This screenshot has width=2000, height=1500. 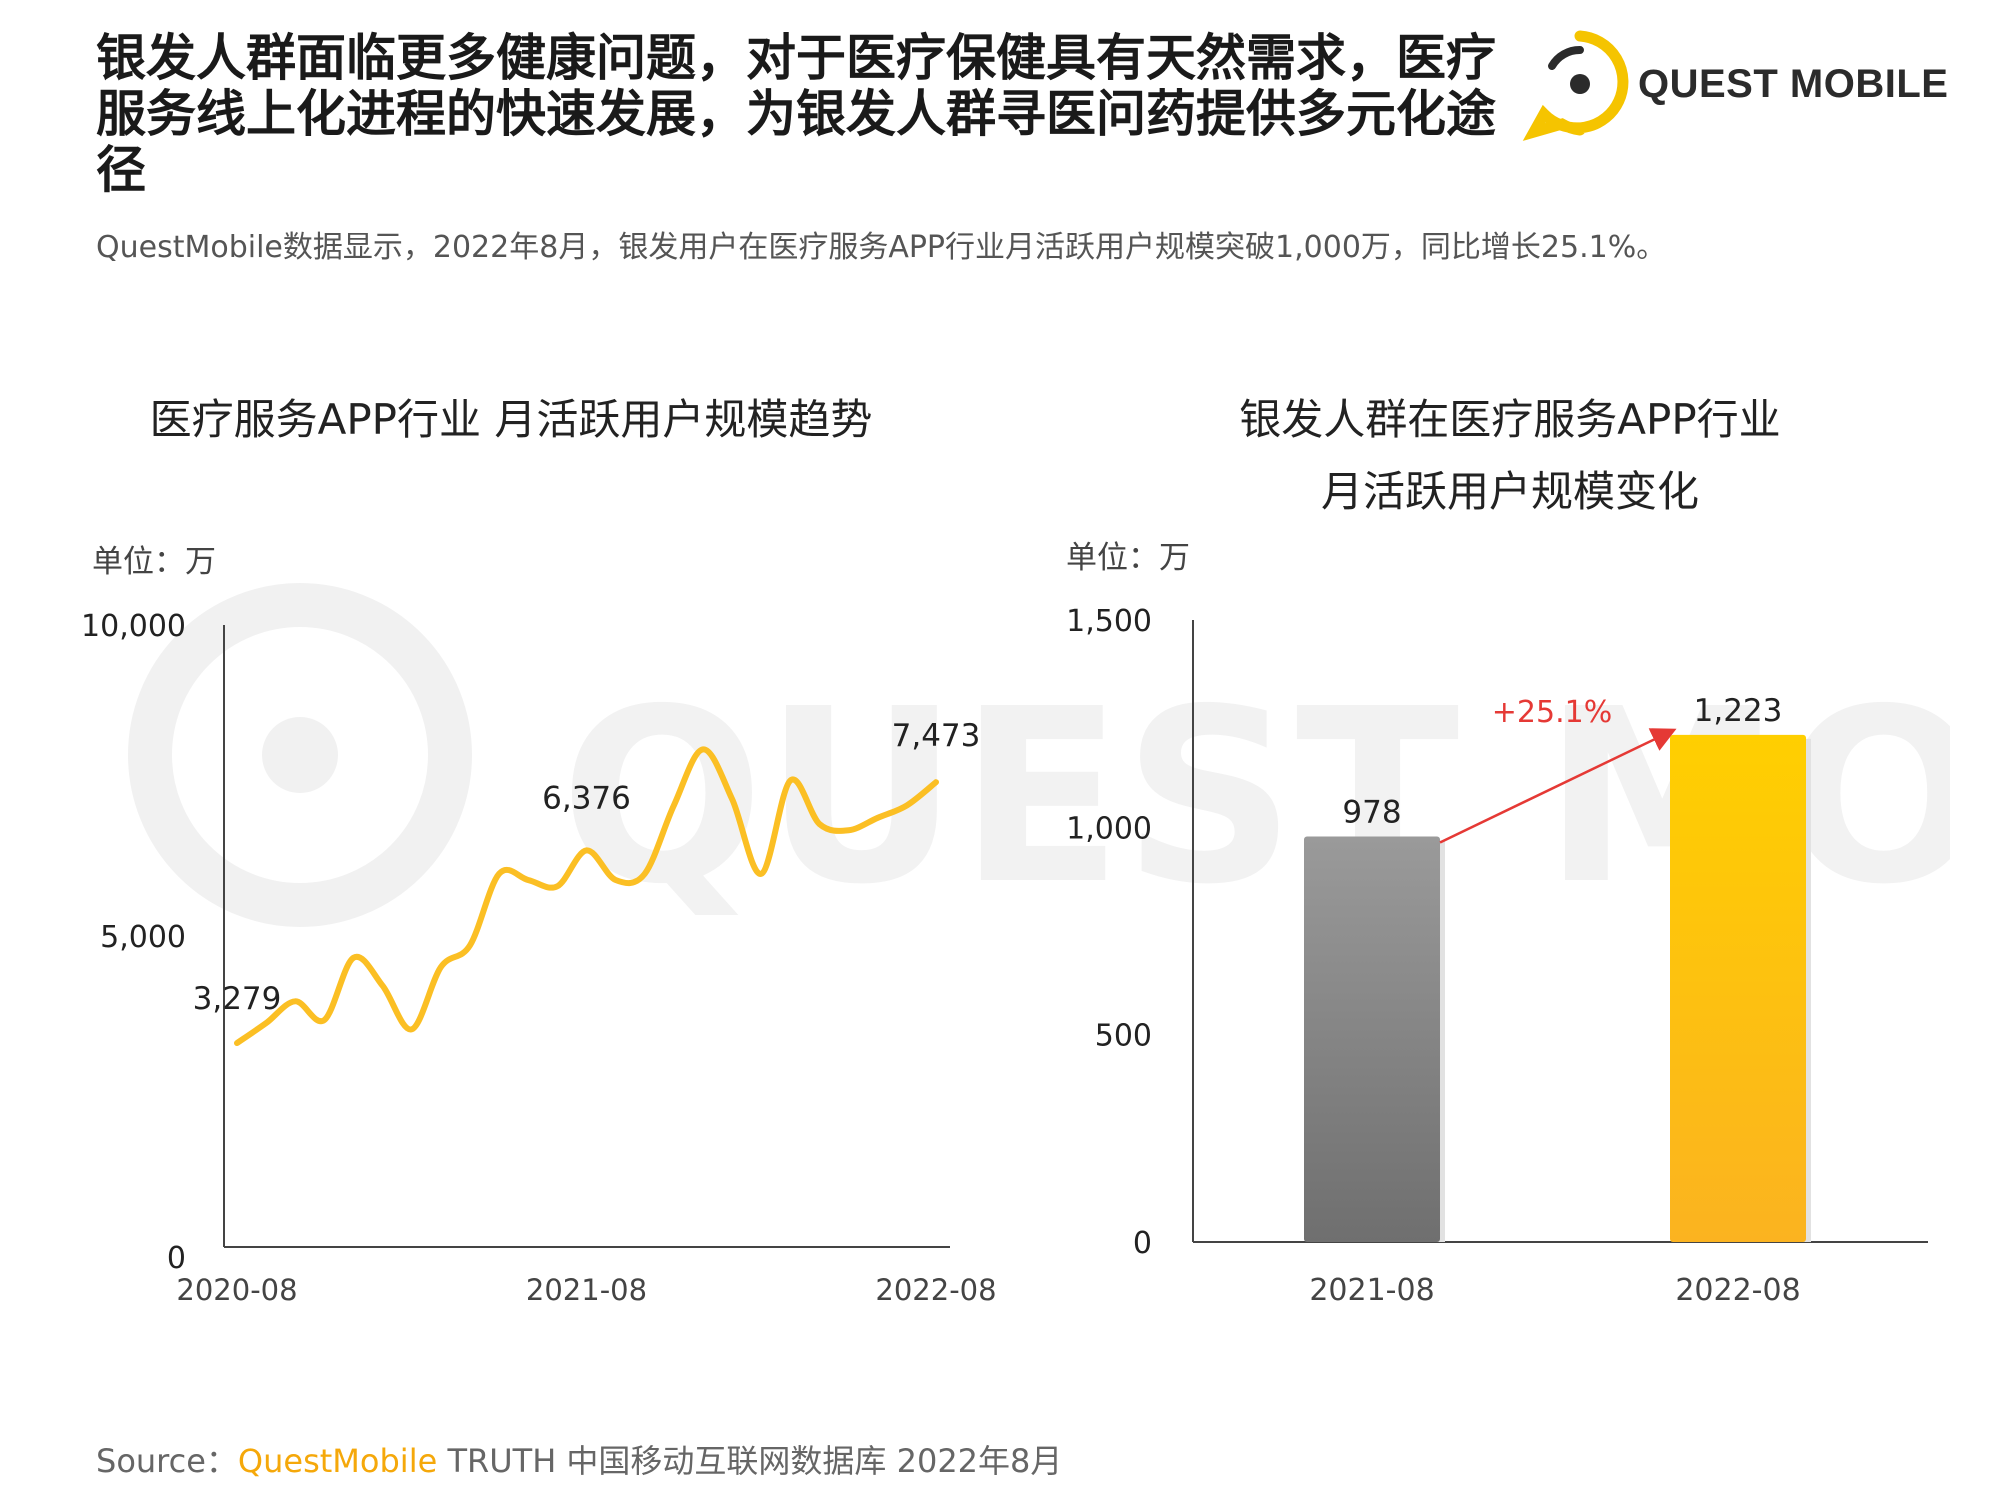 I want to click on line-chart-data-label: 3,279, so click(x=237, y=999).